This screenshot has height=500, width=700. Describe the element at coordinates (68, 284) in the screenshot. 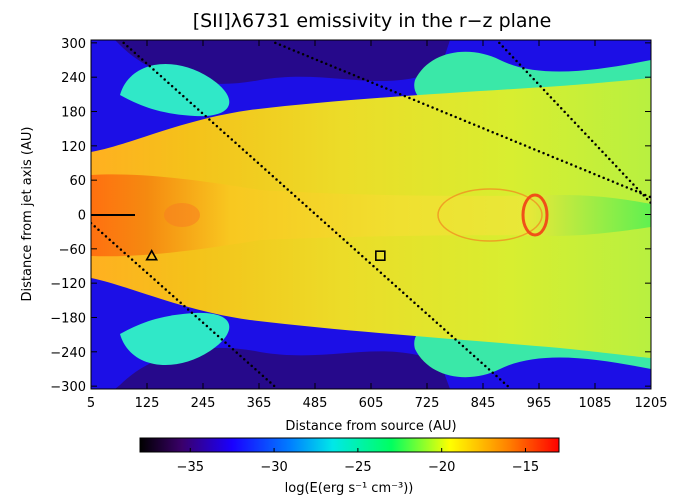

I see `y-tick-label: −120` at that location.